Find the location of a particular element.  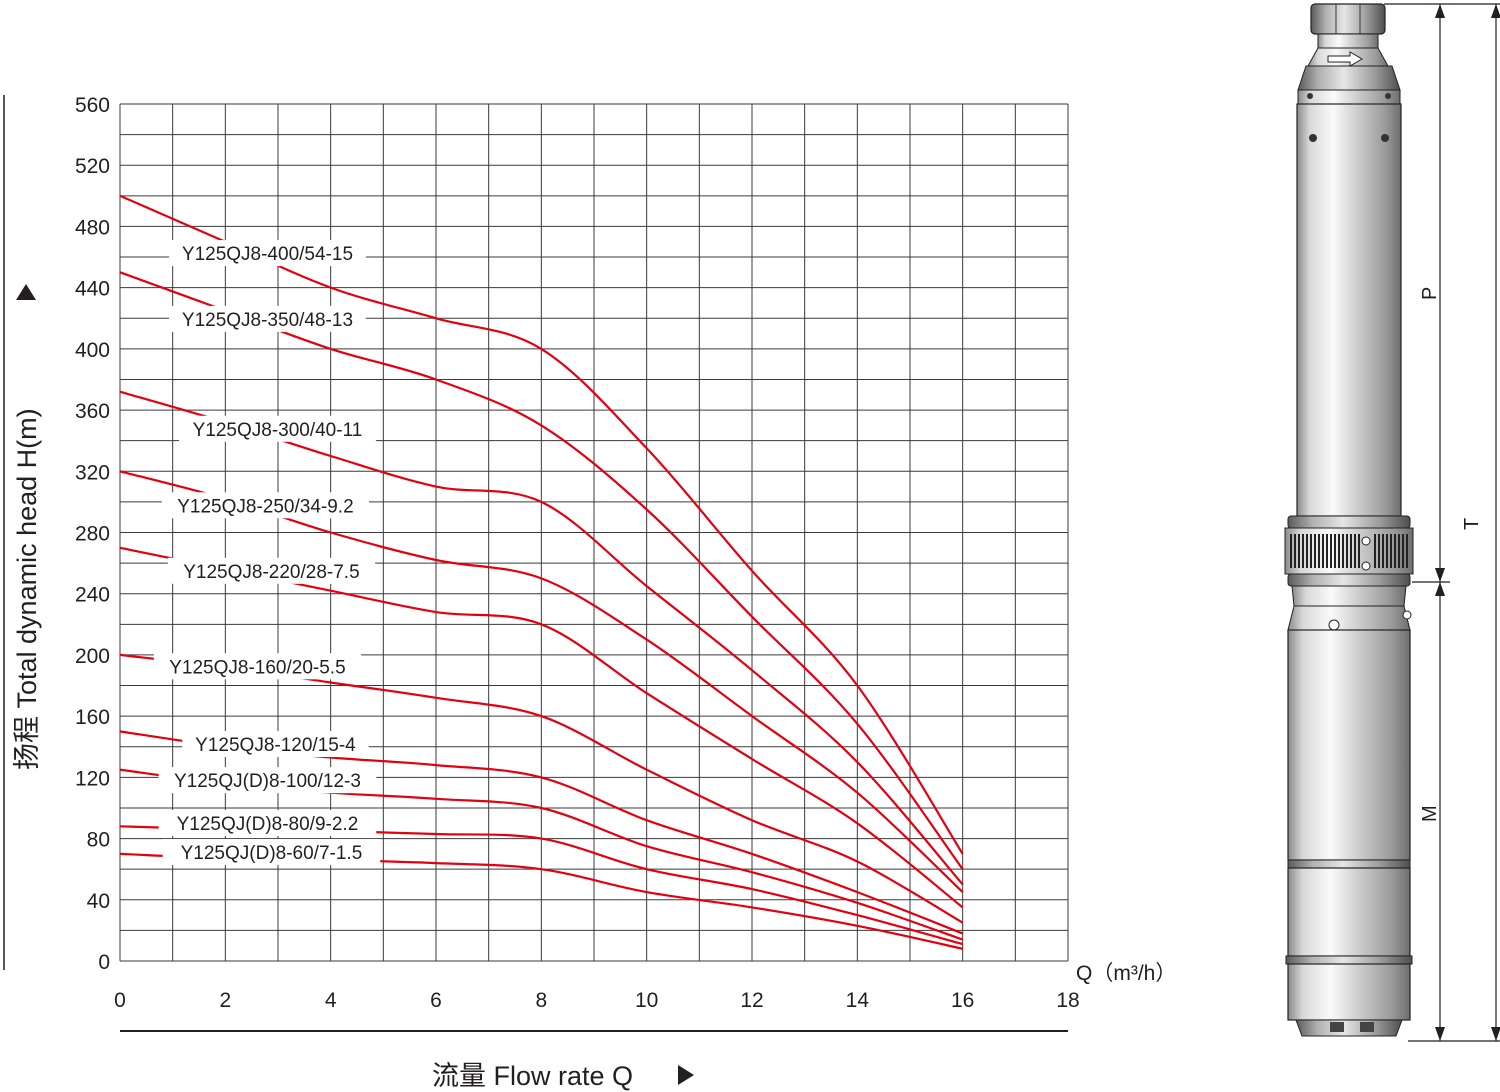

pump-body is located at coordinates (1349, 310).